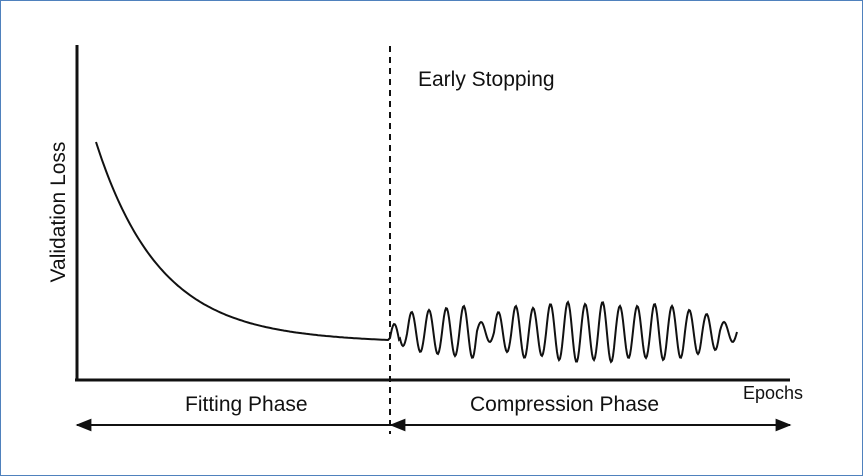 The height and width of the screenshot is (476, 863). Describe the element at coordinates (486, 79) in the screenshot. I see `early-stopping-label: Early Stopping` at that location.